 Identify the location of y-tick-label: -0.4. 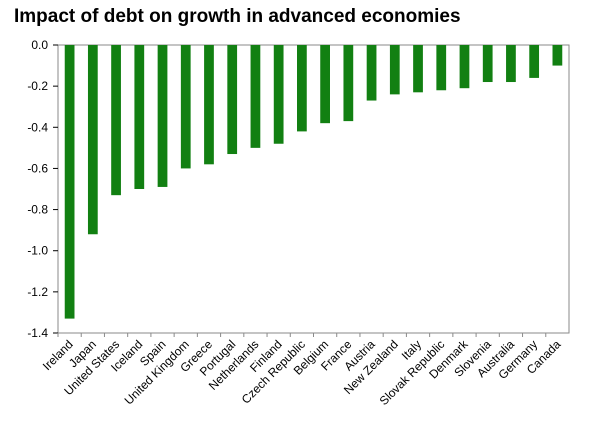
(37, 127).